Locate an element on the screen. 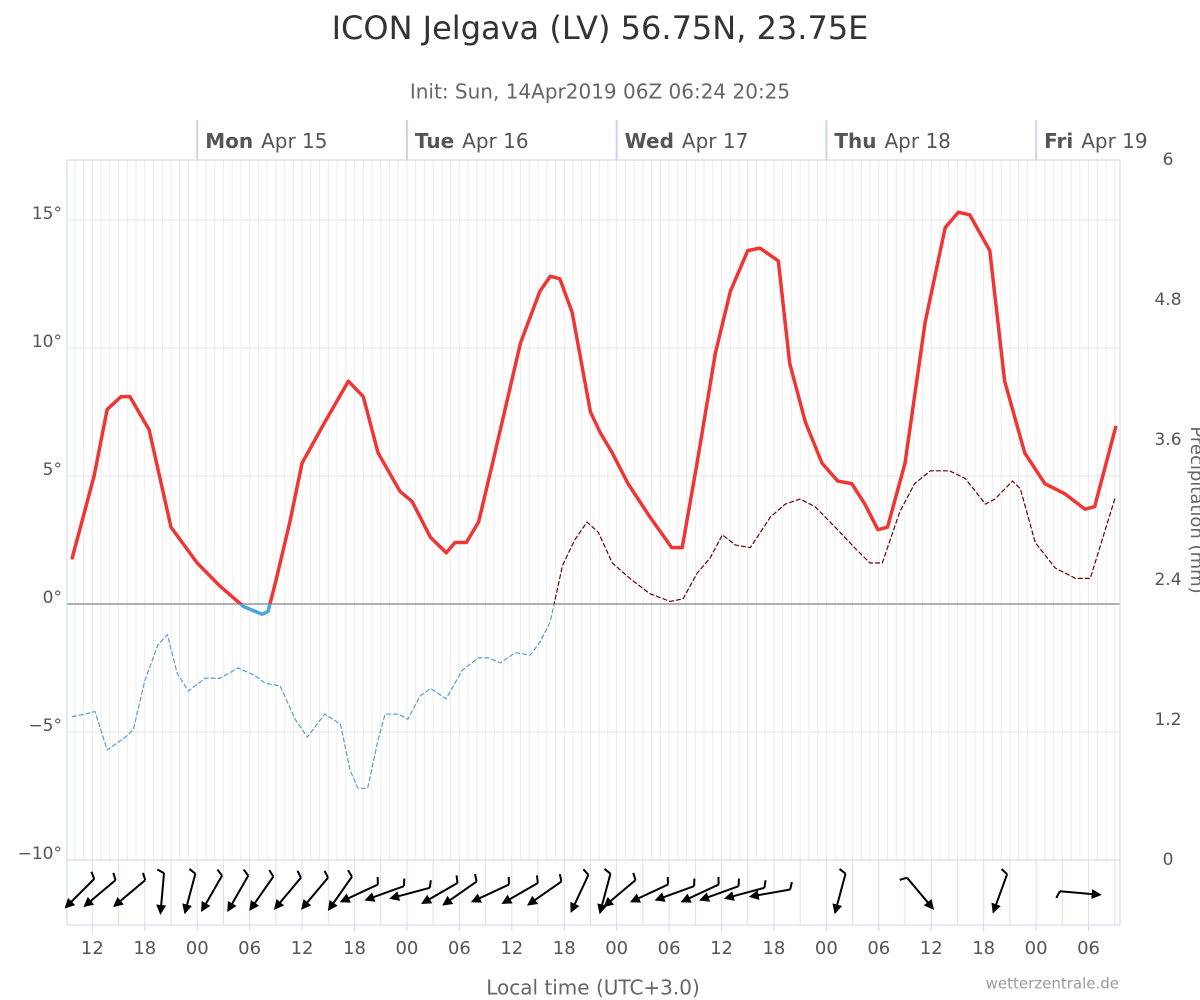 The width and height of the screenshot is (1200, 1000). day-label: Thu Apr 18 is located at coordinates (892, 141).